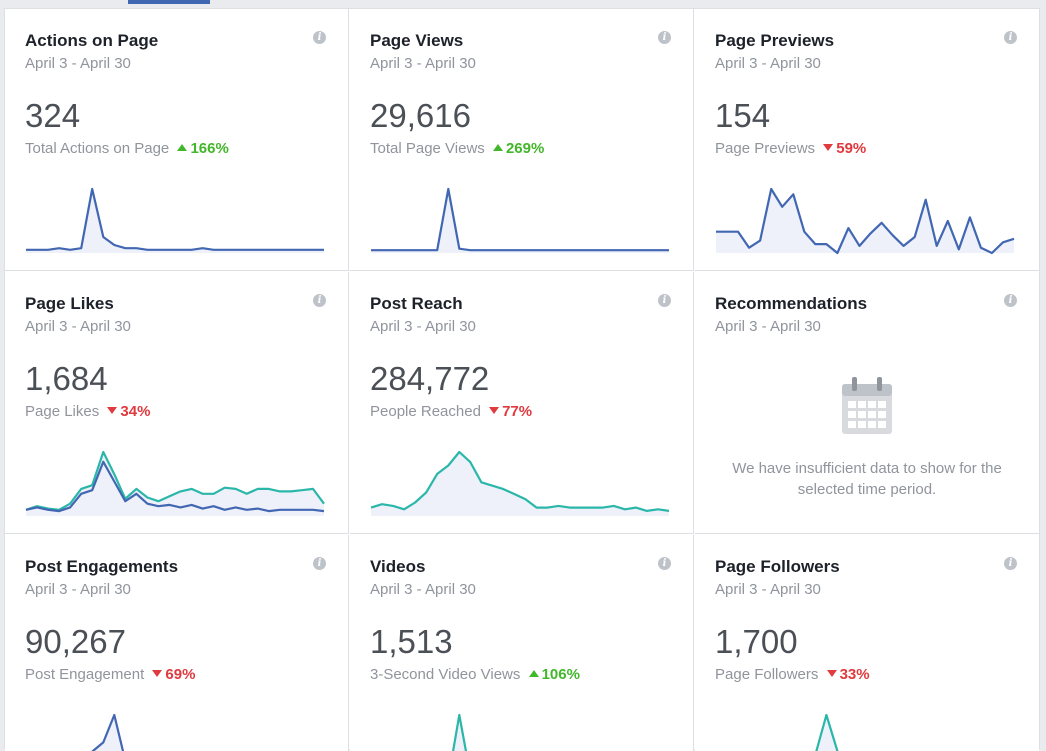  Describe the element at coordinates (775, 40) in the screenshot. I see `card-title: Page Previews` at that location.